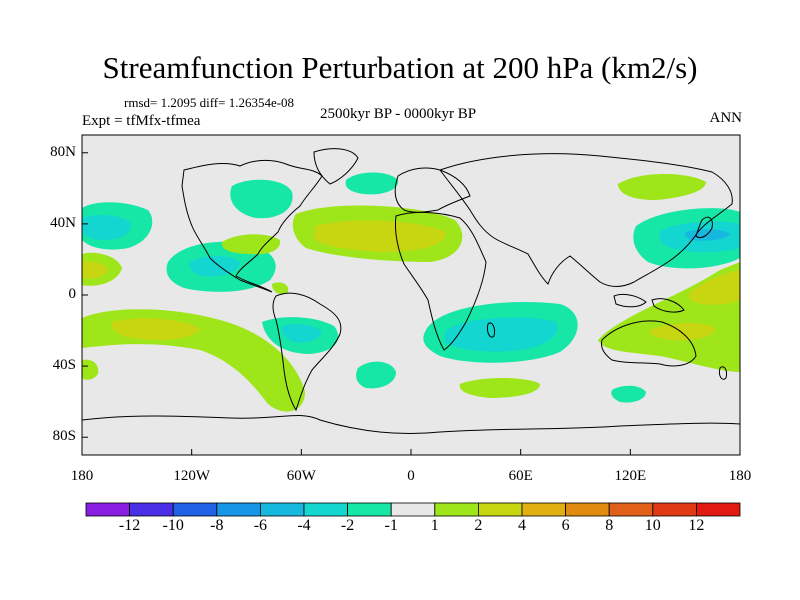 The image size is (800, 600). I want to click on colorbar-label: 12, so click(696, 525).